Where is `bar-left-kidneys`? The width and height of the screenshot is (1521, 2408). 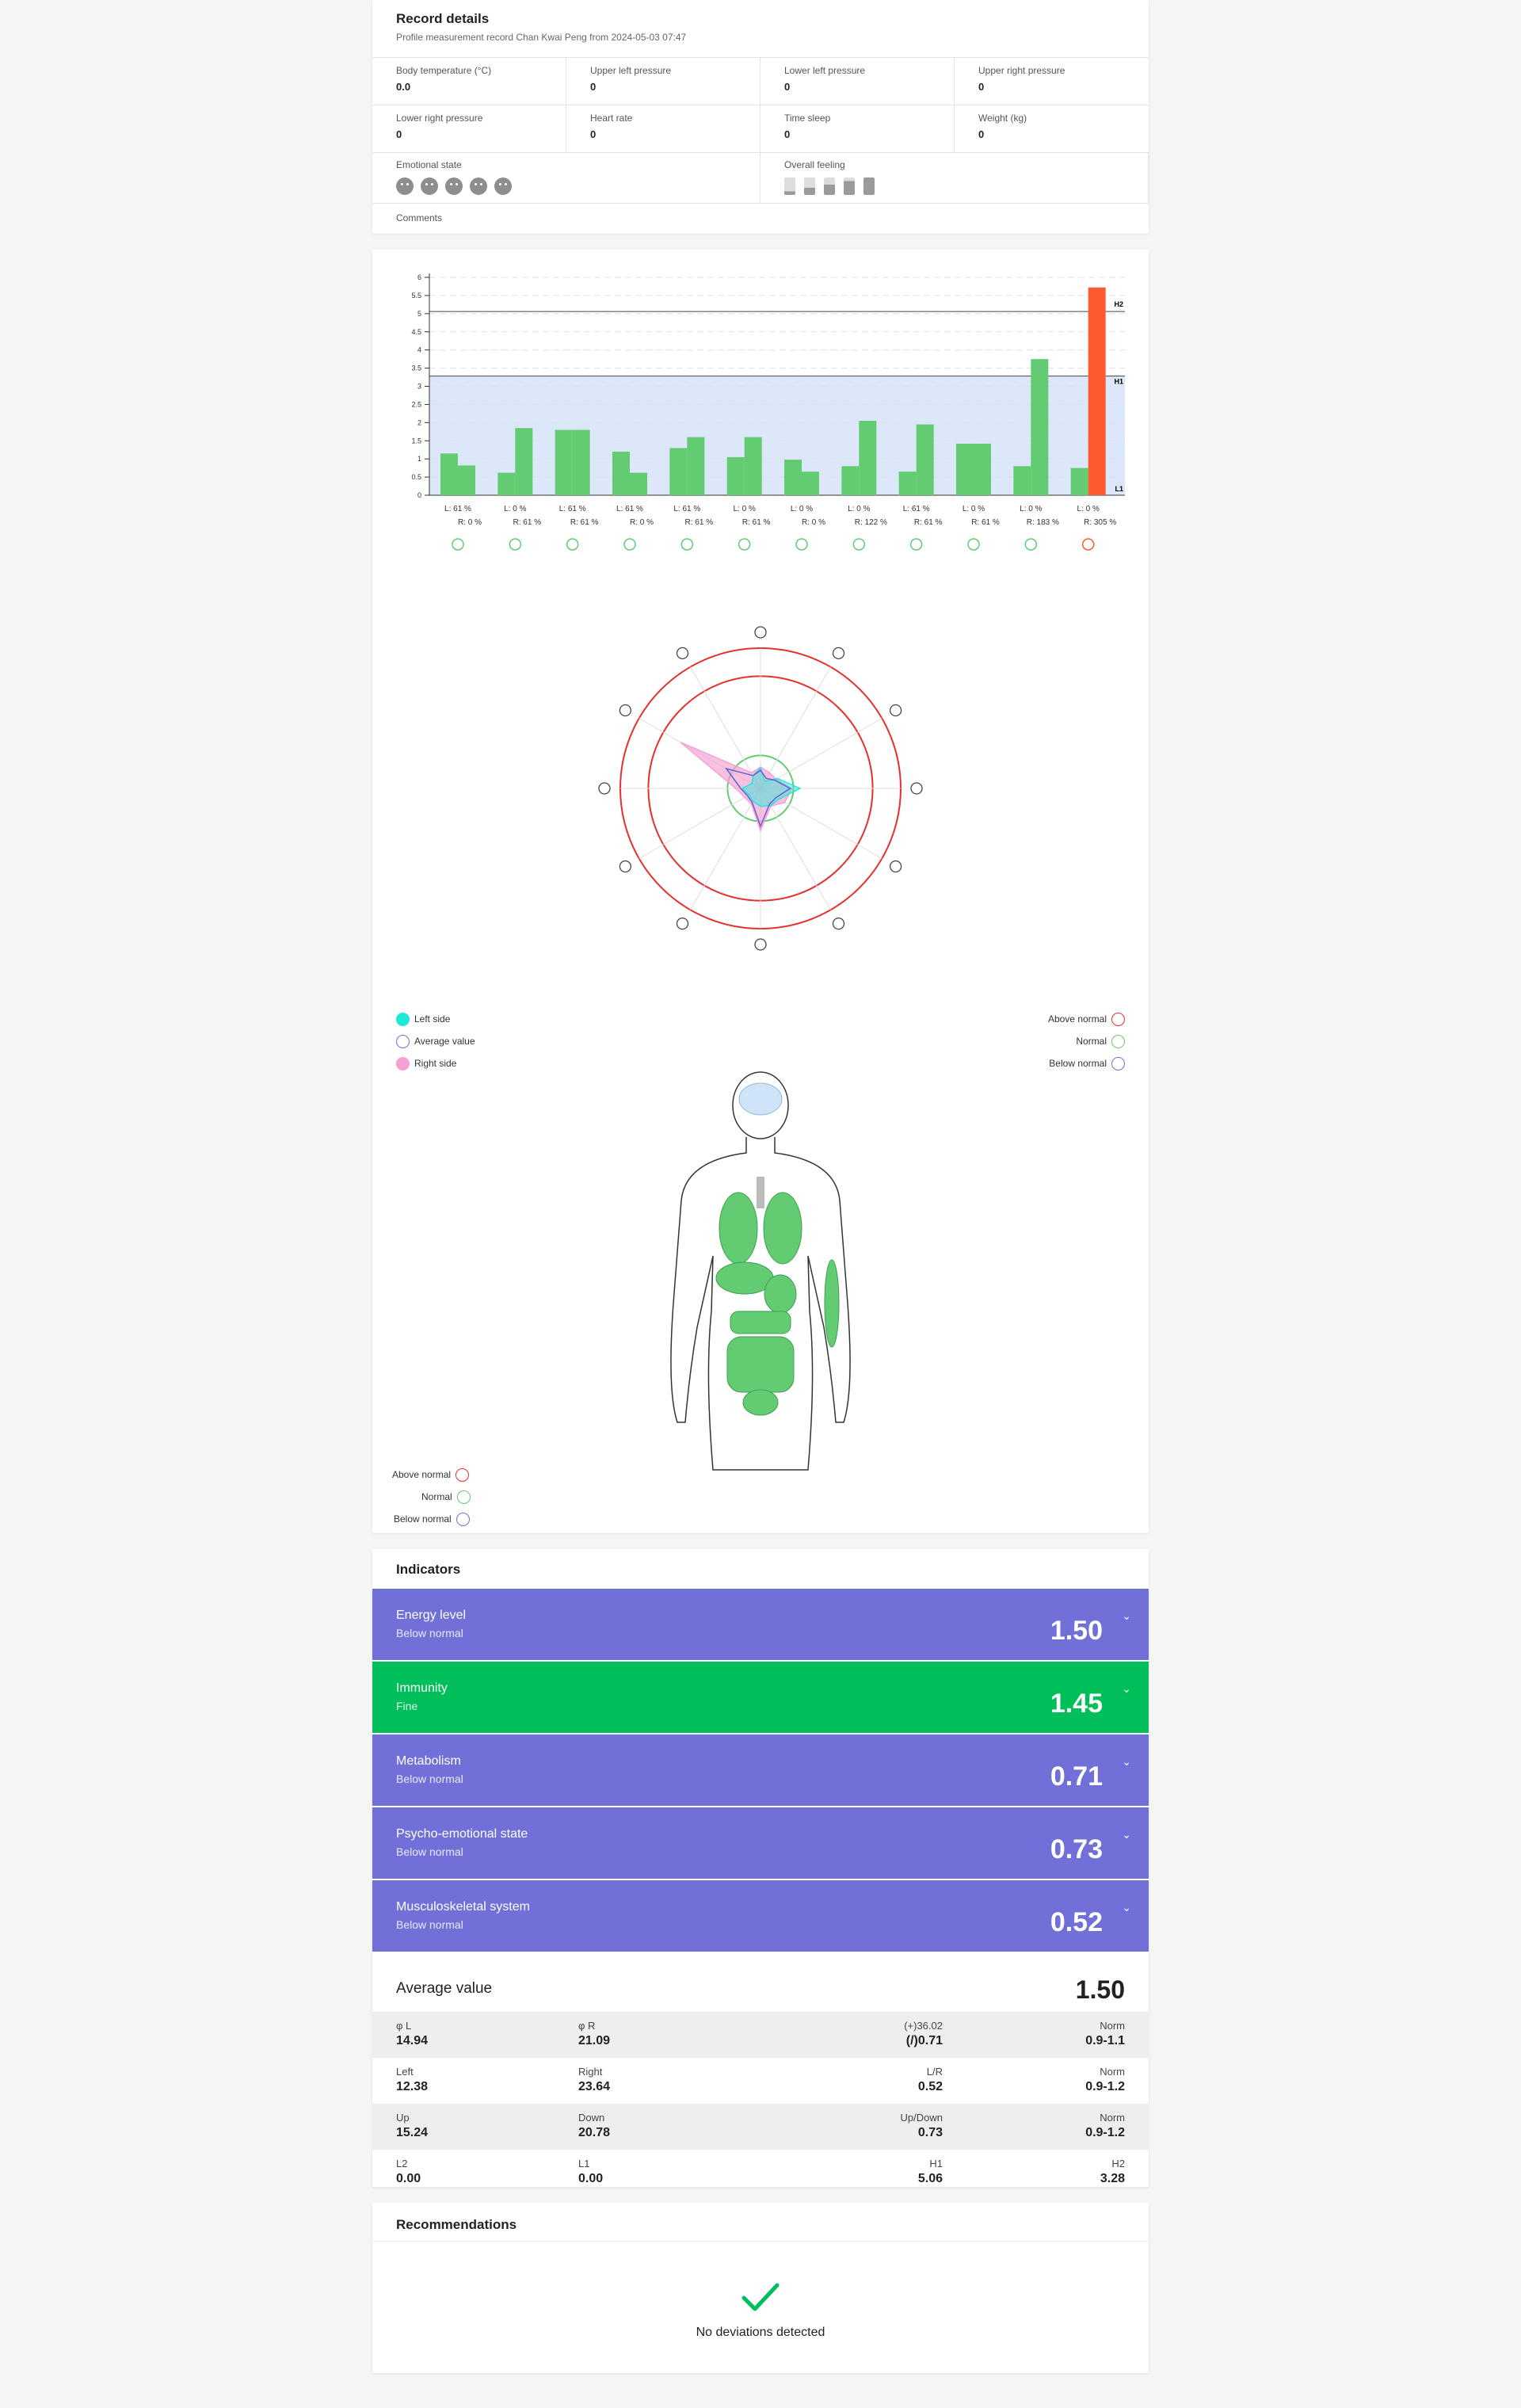 bar-left-kidneys is located at coordinates (793, 477).